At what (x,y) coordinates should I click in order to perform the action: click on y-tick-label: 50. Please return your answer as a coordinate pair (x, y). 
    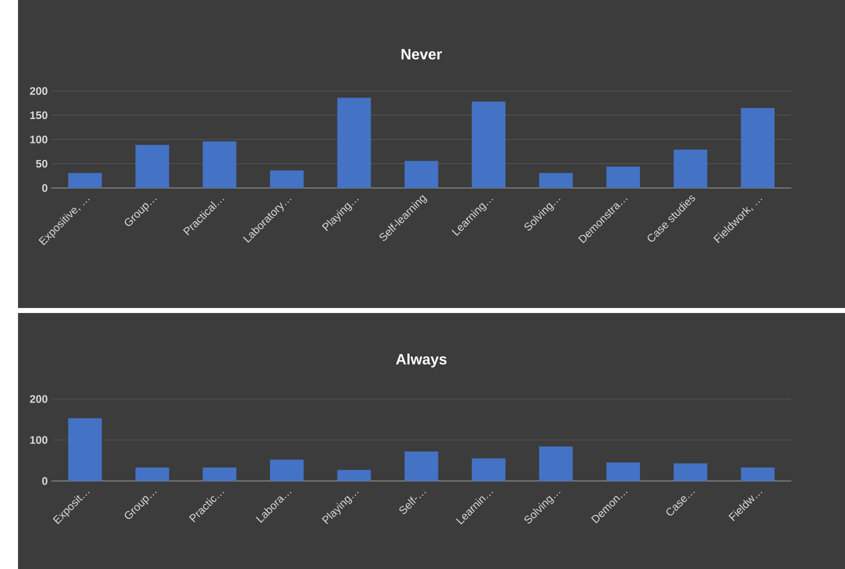
    Looking at the image, I should click on (42, 164).